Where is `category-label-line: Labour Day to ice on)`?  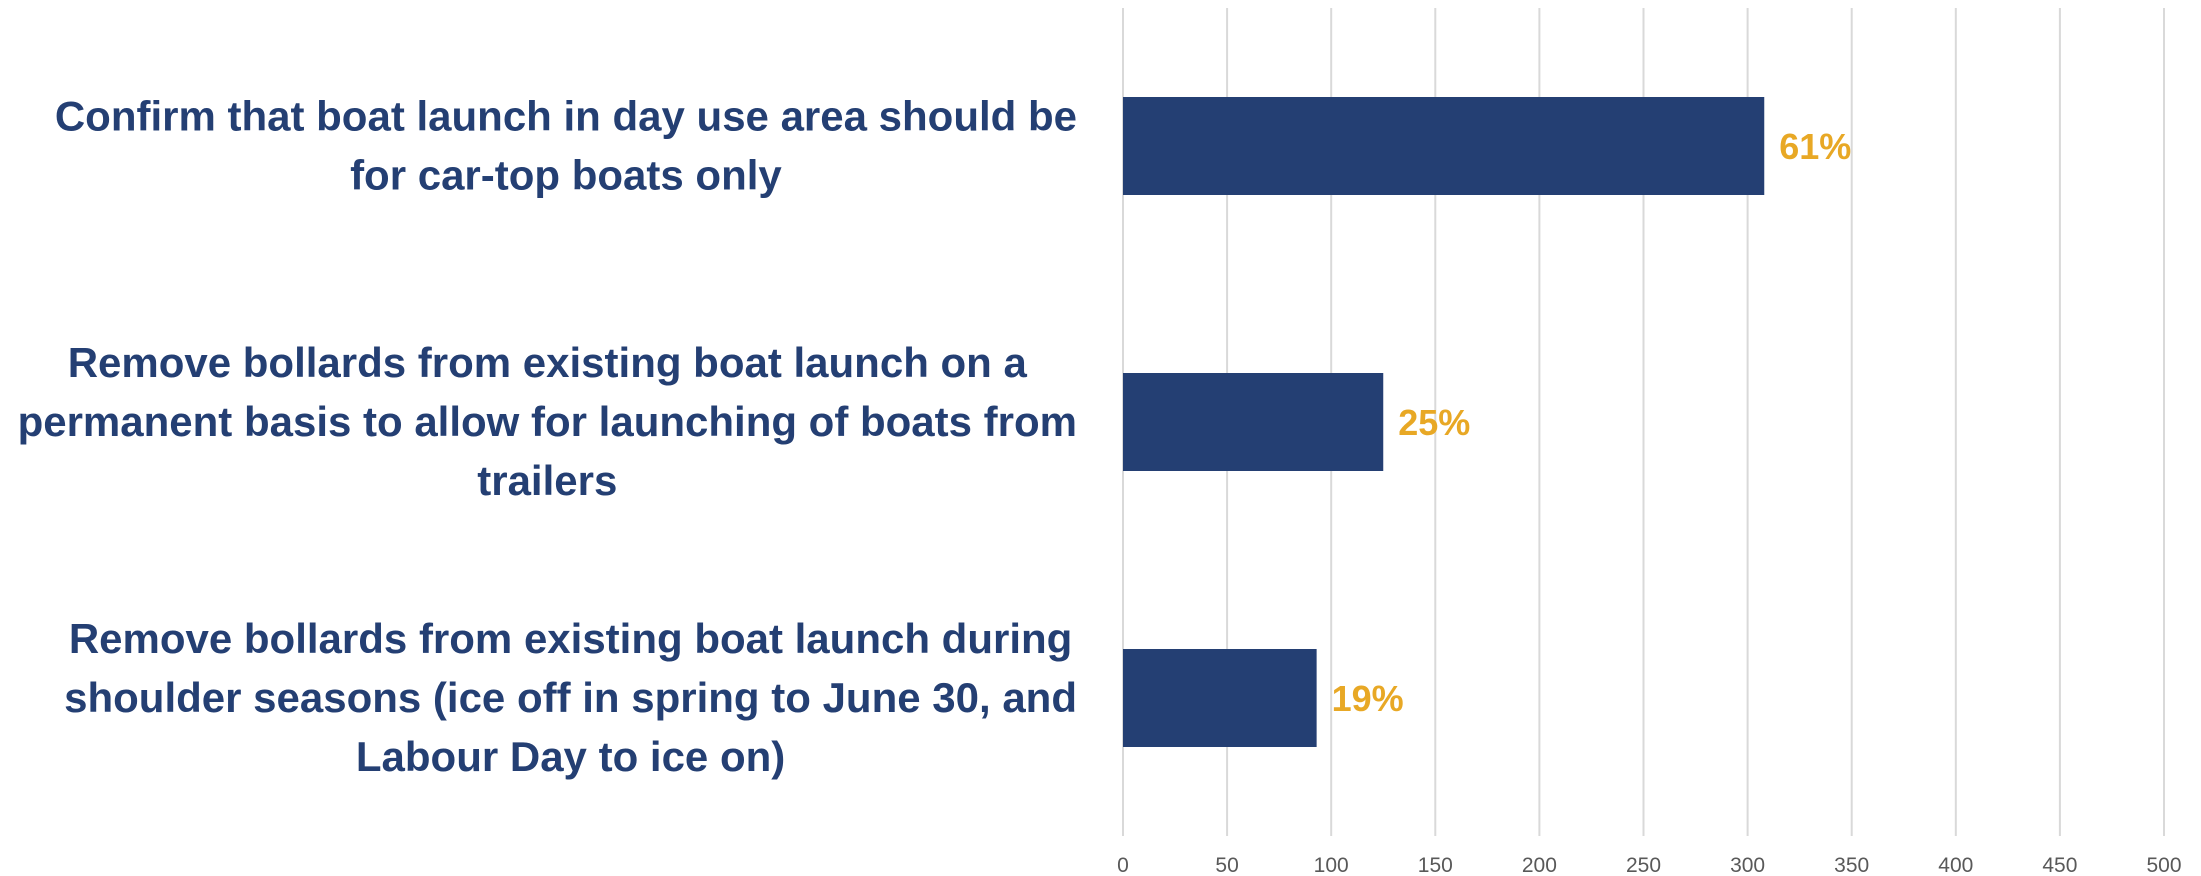
category-label-line: Labour Day to ice on) is located at coordinates (570, 756).